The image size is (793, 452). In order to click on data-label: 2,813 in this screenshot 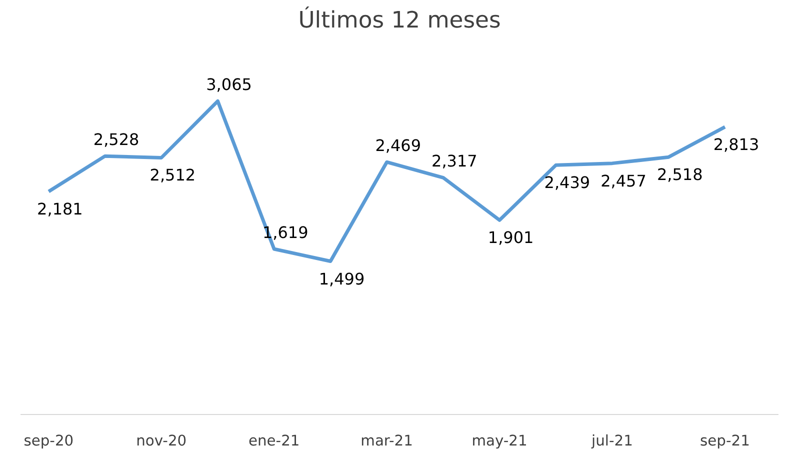, I will do `click(736, 144)`.